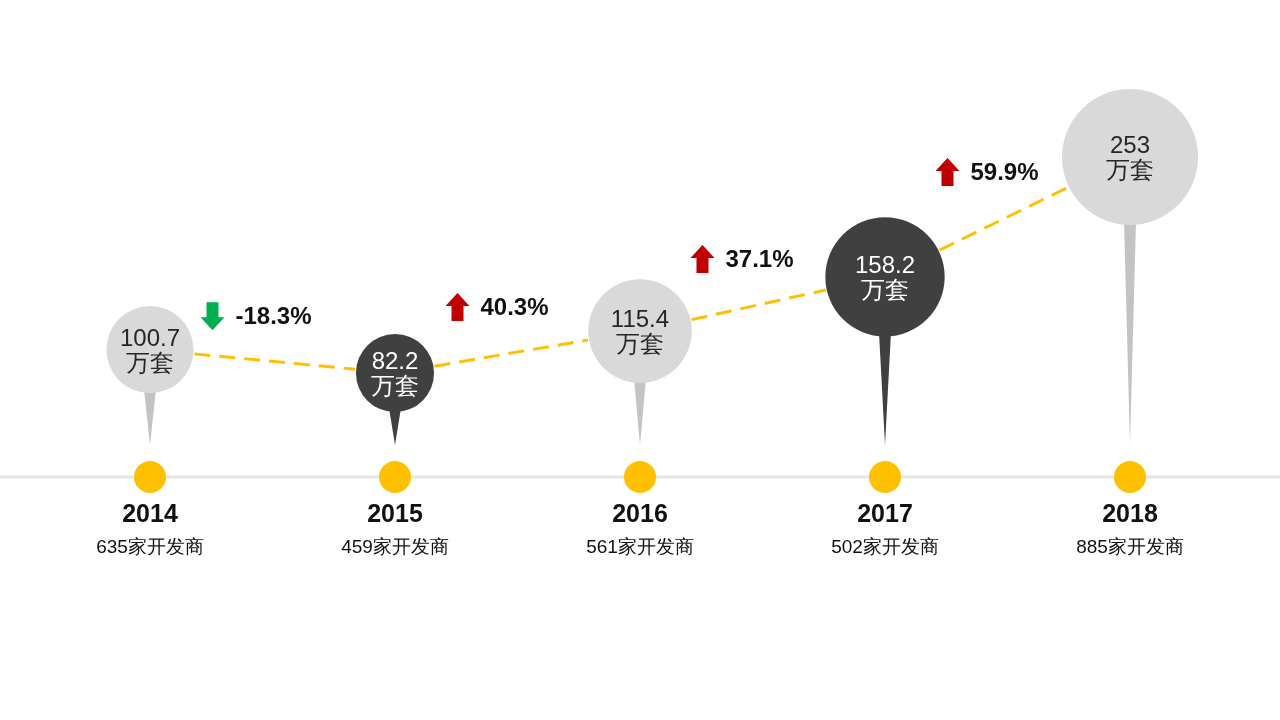 The width and height of the screenshot is (1280, 720). What do you see at coordinates (885, 513) in the screenshot?
I see `x-tick-label: 2017` at bounding box center [885, 513].